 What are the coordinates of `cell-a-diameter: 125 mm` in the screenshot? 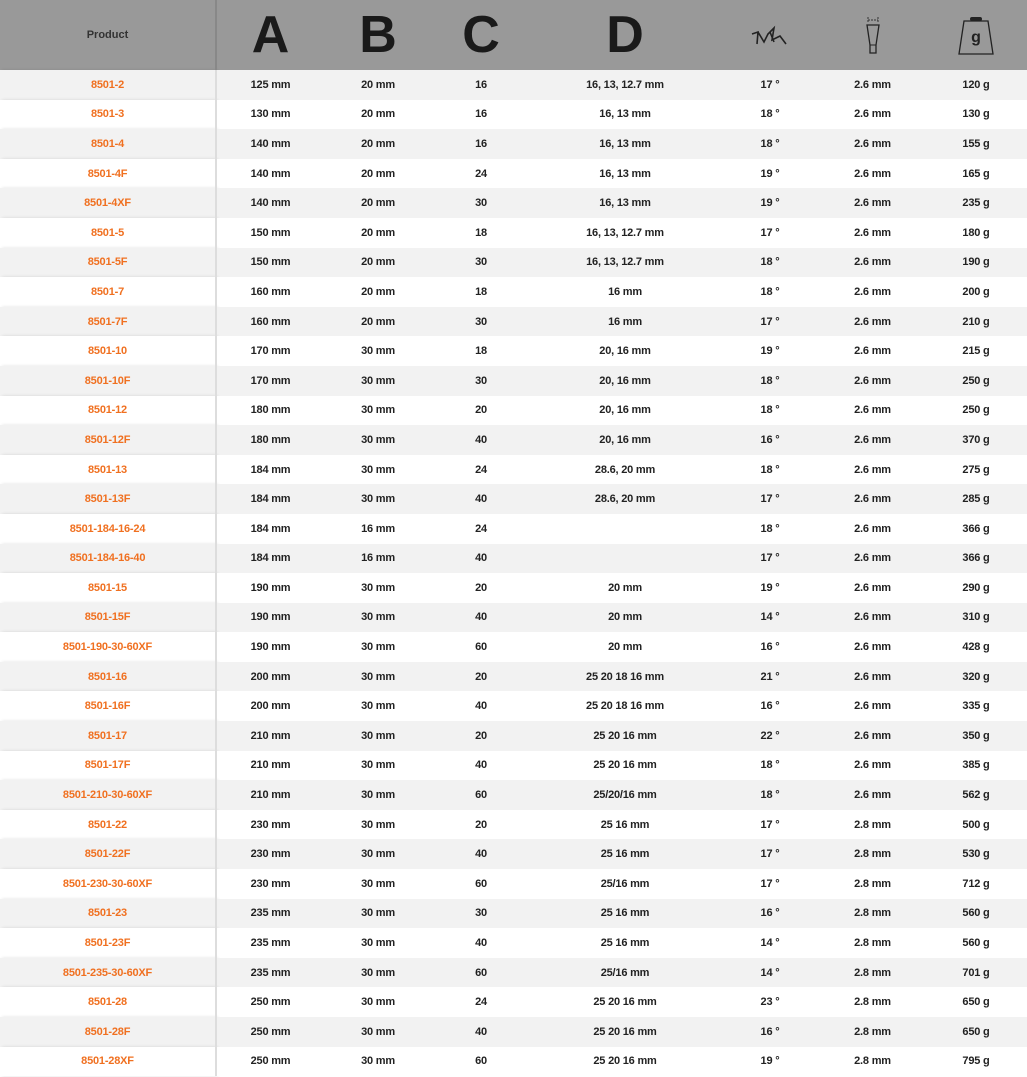 It's located at (270, 85).